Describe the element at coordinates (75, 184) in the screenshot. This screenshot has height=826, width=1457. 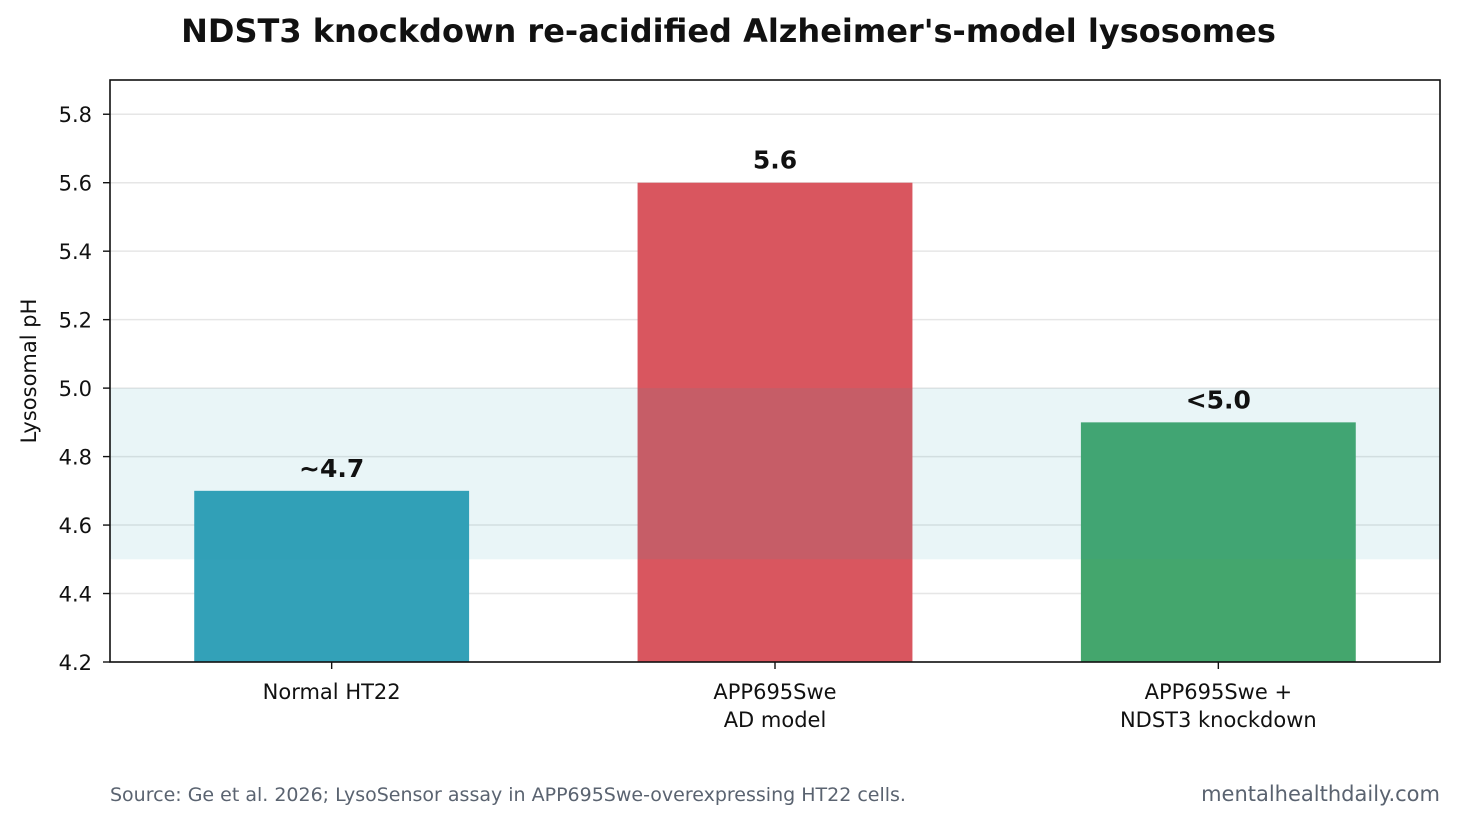
I see `y-tick-label-7: 5.6` at that location.